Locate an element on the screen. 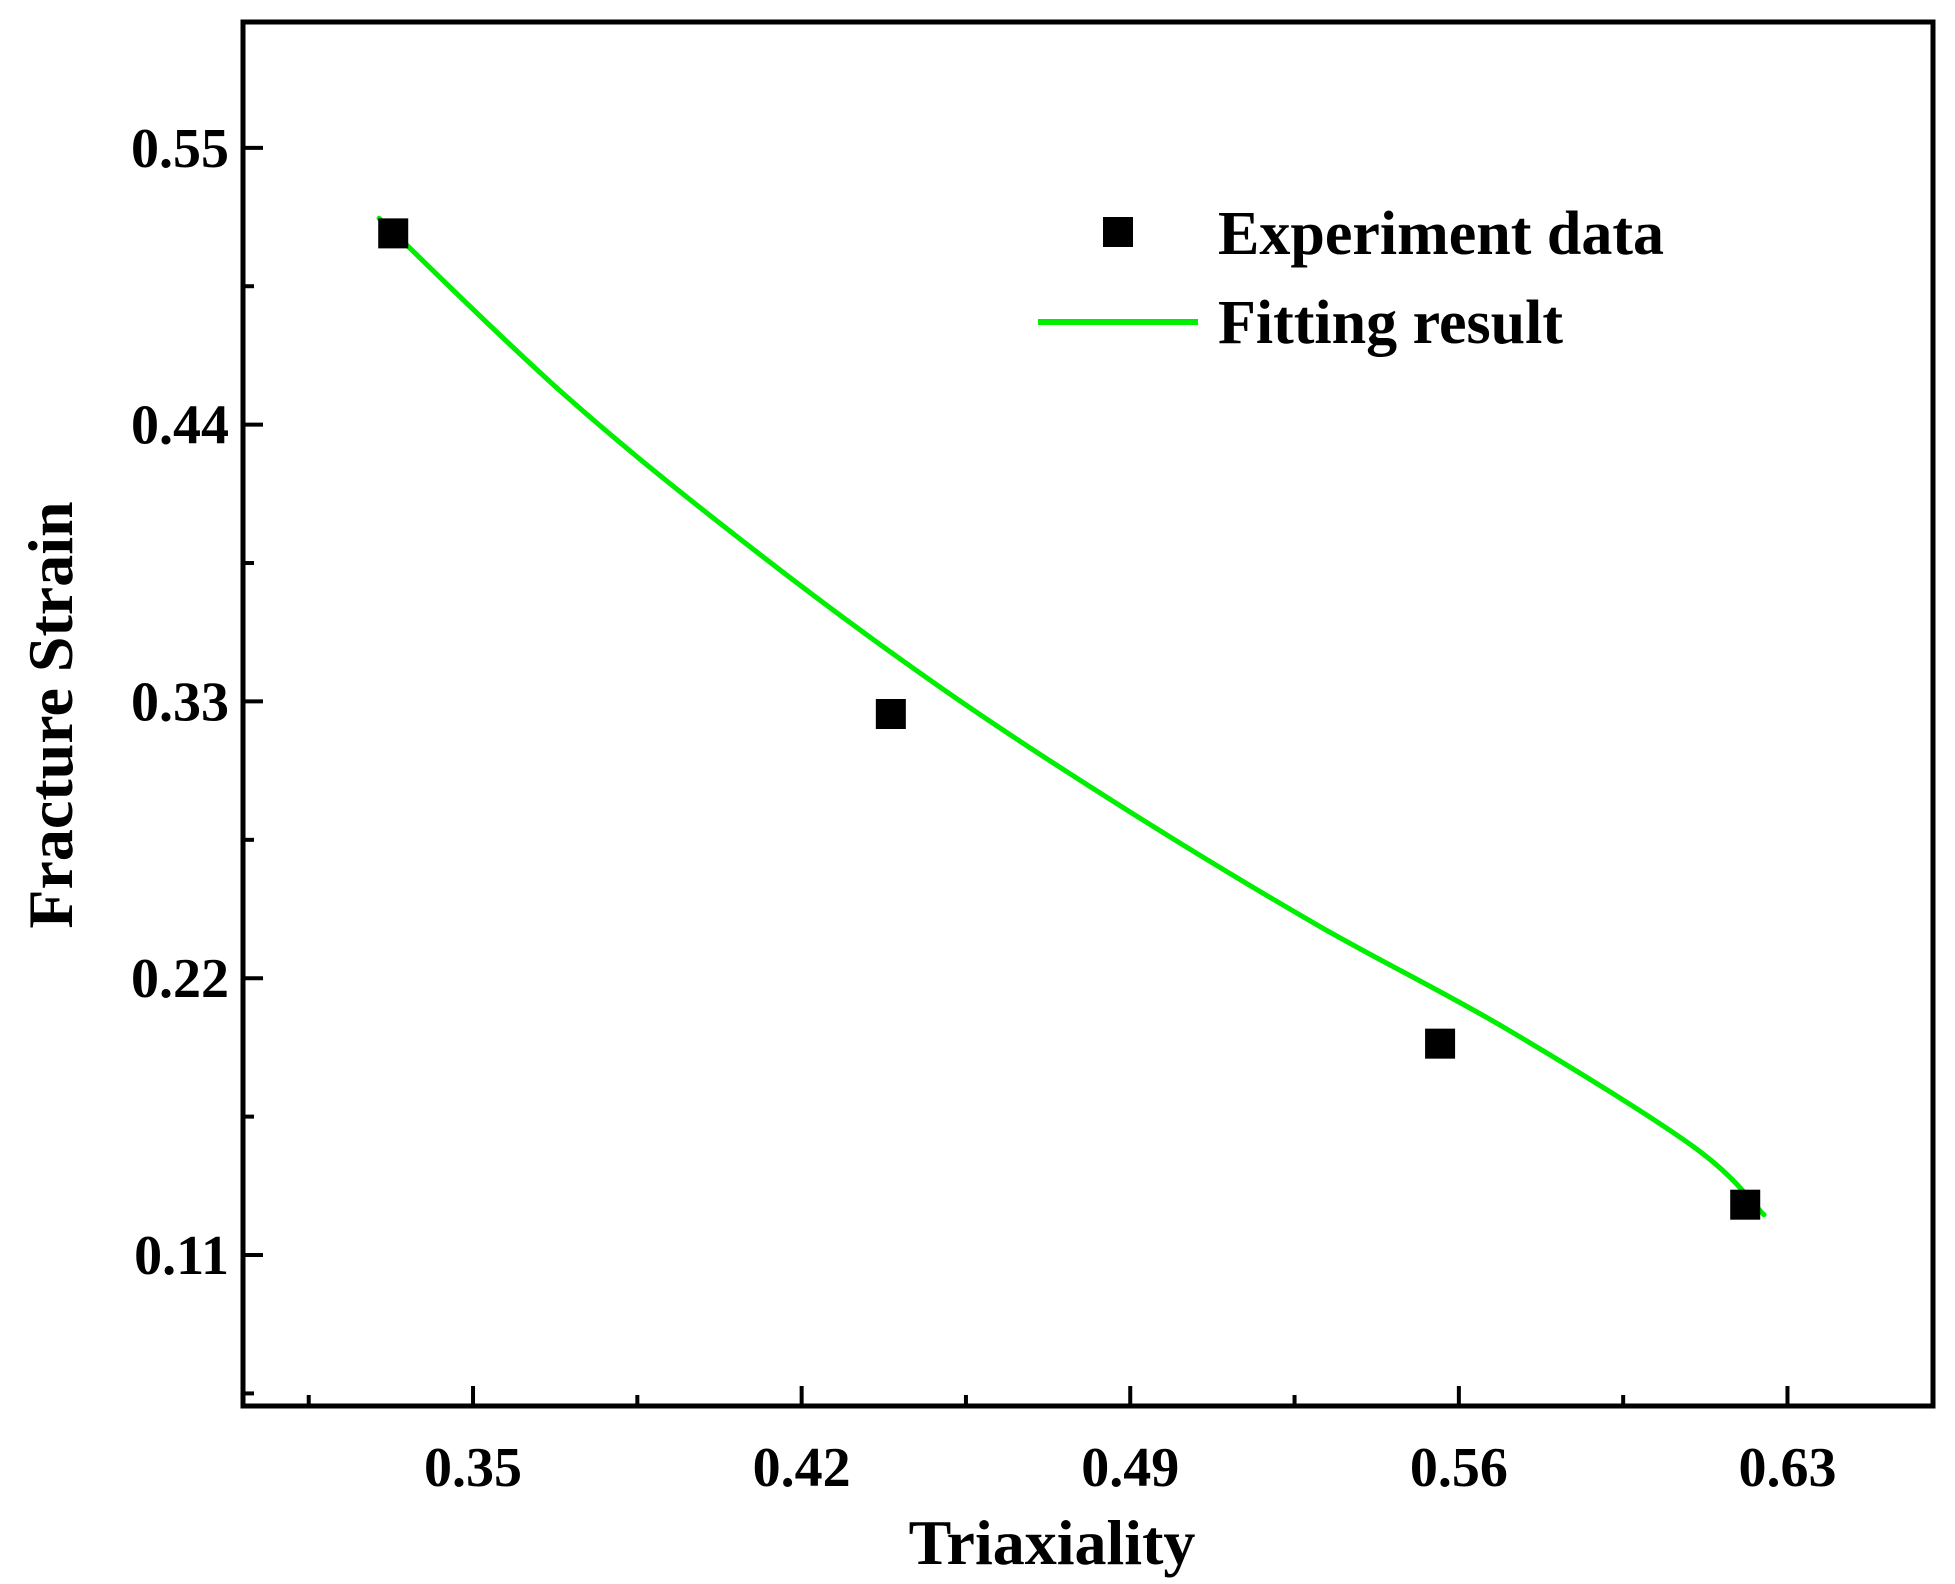 The width and height of the screenshot is (1955, 1584). x-tick-label: 0.56 is located at coordinates (1459, 1468).